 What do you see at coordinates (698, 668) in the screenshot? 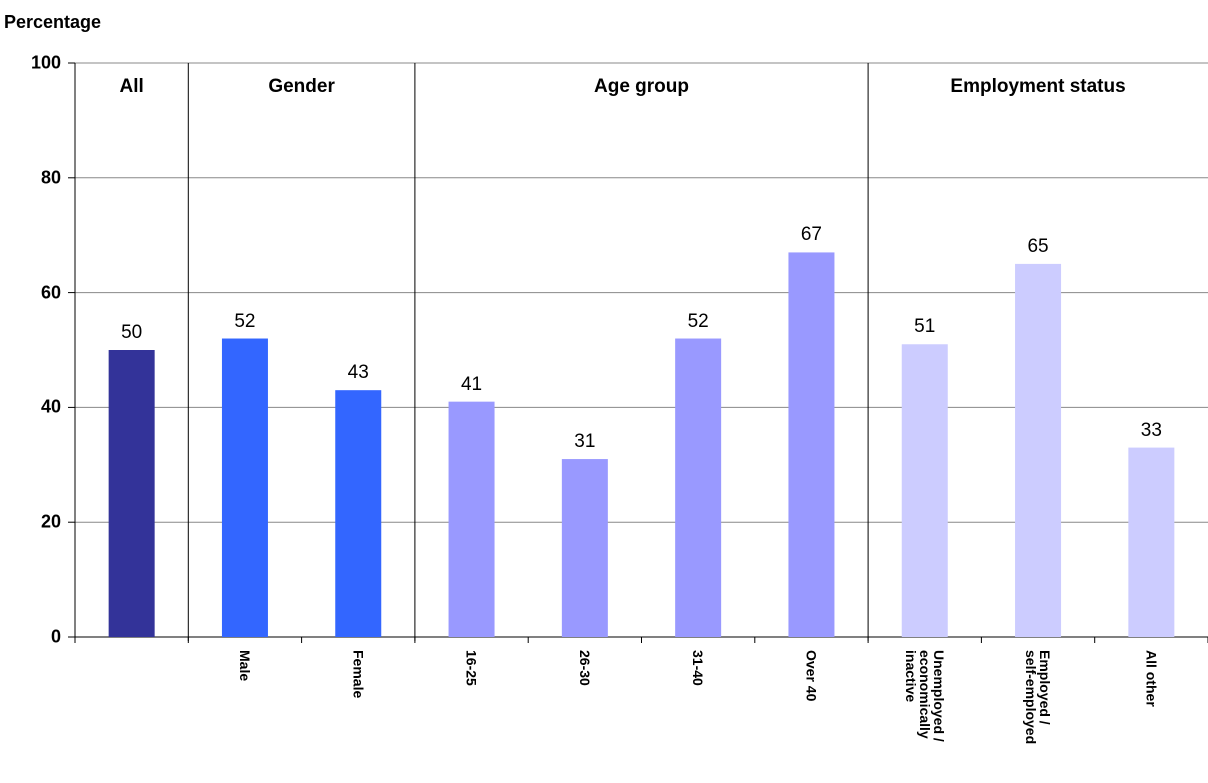
I see `x-tick-label: 31-40` at bounding box center [698, 668].